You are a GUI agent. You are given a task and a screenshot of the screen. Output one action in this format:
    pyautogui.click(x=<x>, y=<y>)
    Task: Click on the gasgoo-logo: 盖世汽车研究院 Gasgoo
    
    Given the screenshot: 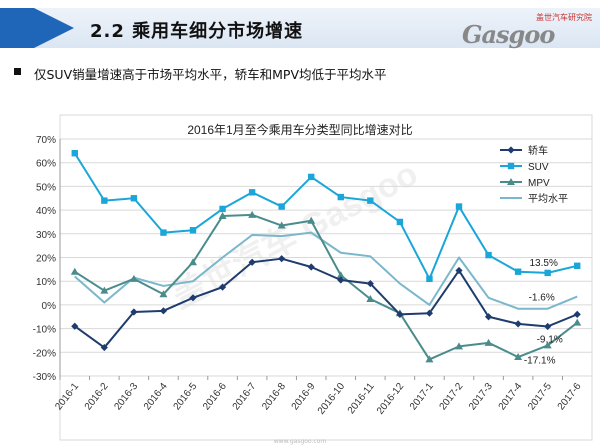 What is the action you would take?
    pyautogui.click(x=527, y=30)
    